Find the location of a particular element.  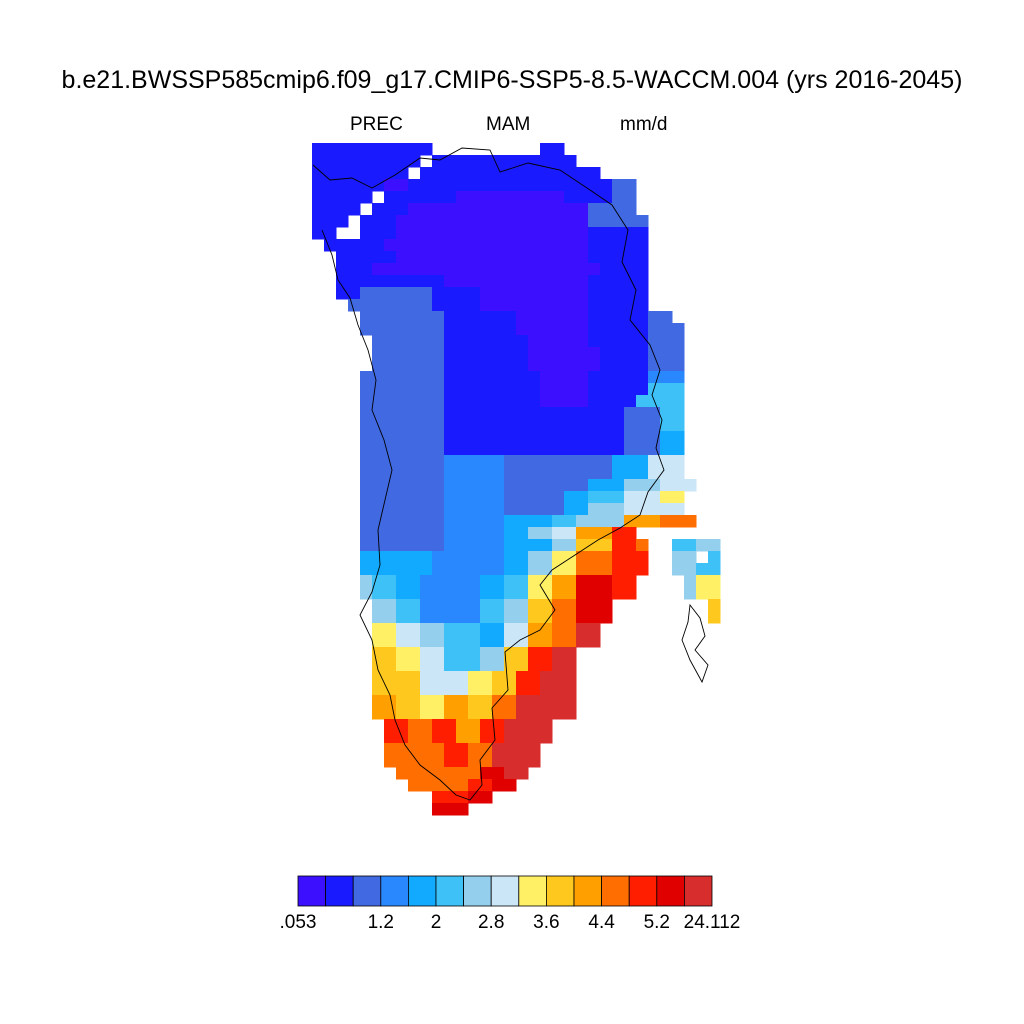

colorbar-label: 2 is located at coordinates (436, 922).